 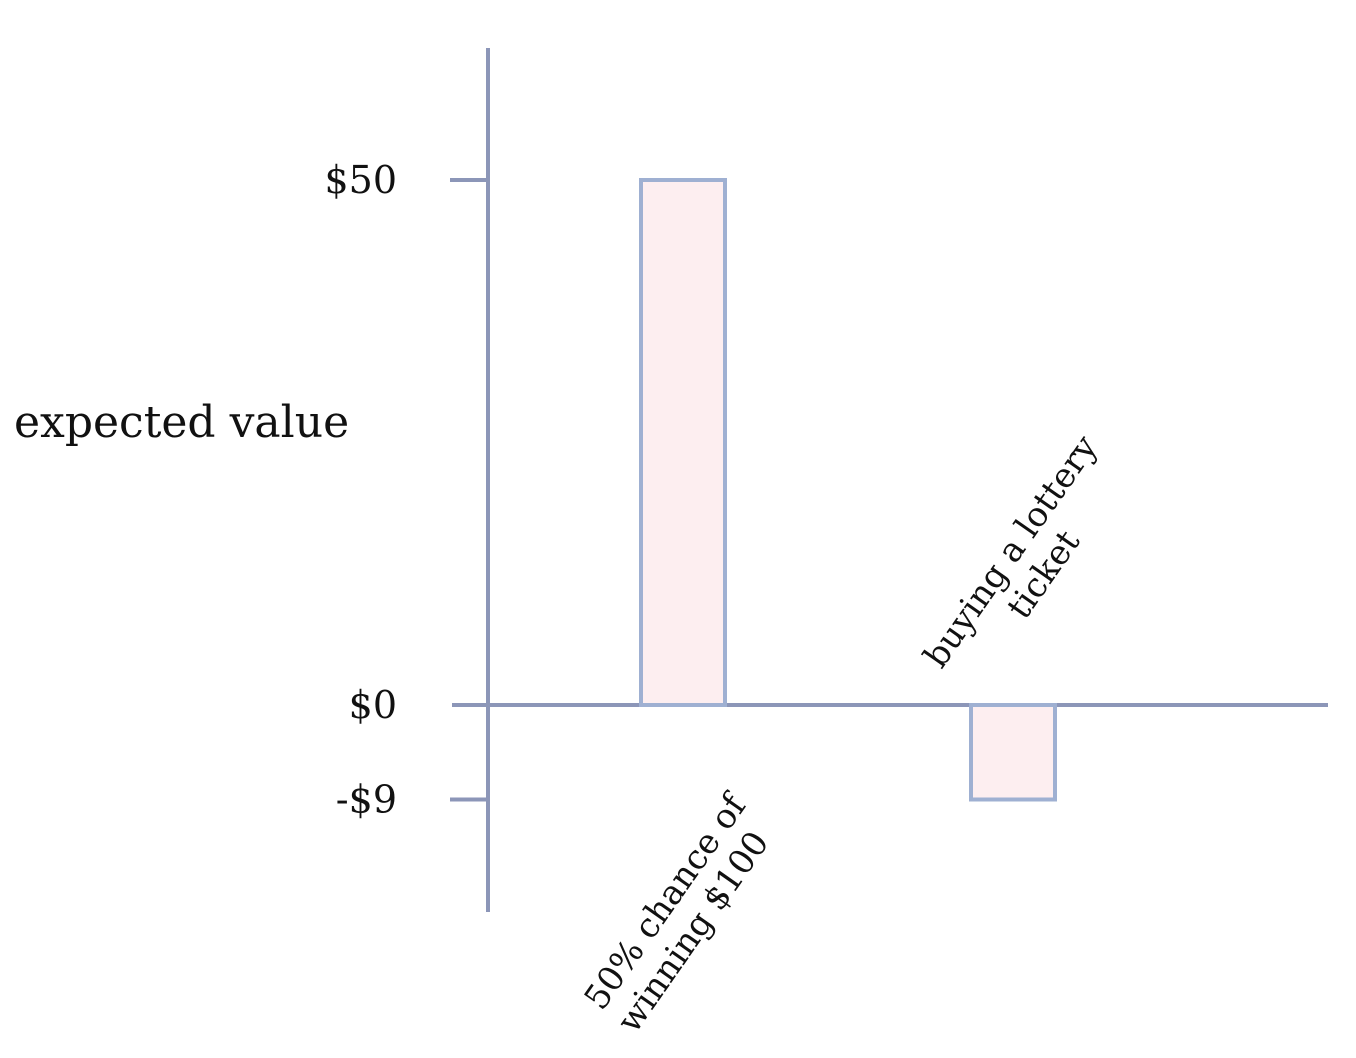 What do you see at coordinates (181, 422) in the screenshot?
I see `y-axis-title: expected value` at bounding box center [181, 422].